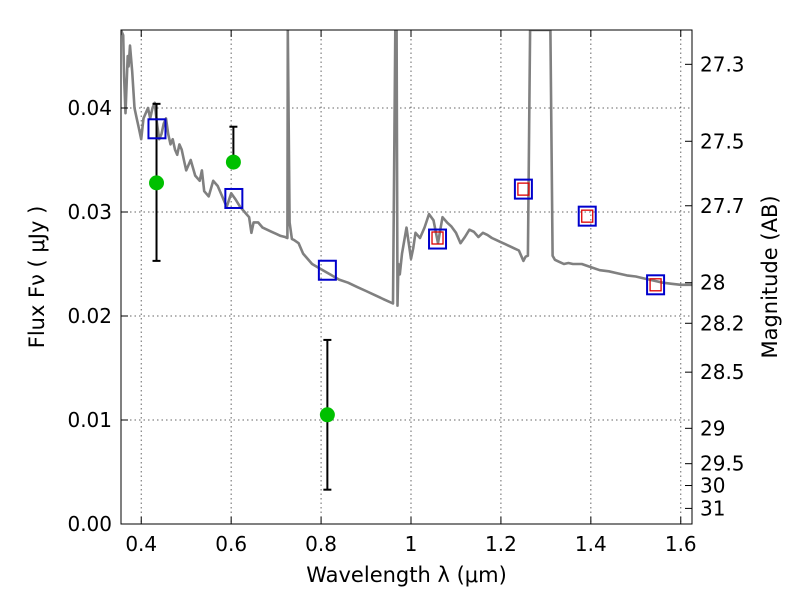  What do you see at coordinates (89, 420) in the screenshot?
I see `y-tick-label: 0.01` at bounding box center [89, 420].